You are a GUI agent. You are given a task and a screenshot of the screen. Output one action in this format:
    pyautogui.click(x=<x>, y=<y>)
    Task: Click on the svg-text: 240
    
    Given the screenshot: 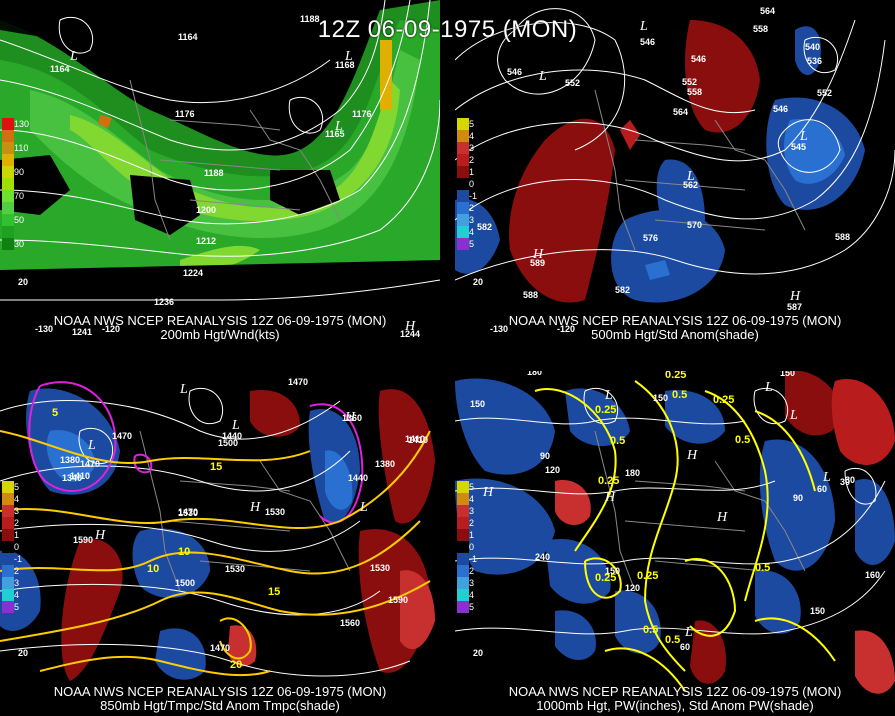 What is the action you would take?
    pyautogui.click(x=542, y=557)
    